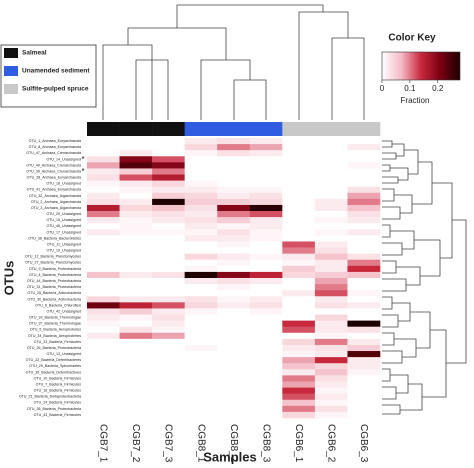 Image resolution: width=474 pixels, height=468 pixels. What do you see at coordinates (136, 129) in the screenshot?
I see `group-strip` at bounding box center [136, 129].